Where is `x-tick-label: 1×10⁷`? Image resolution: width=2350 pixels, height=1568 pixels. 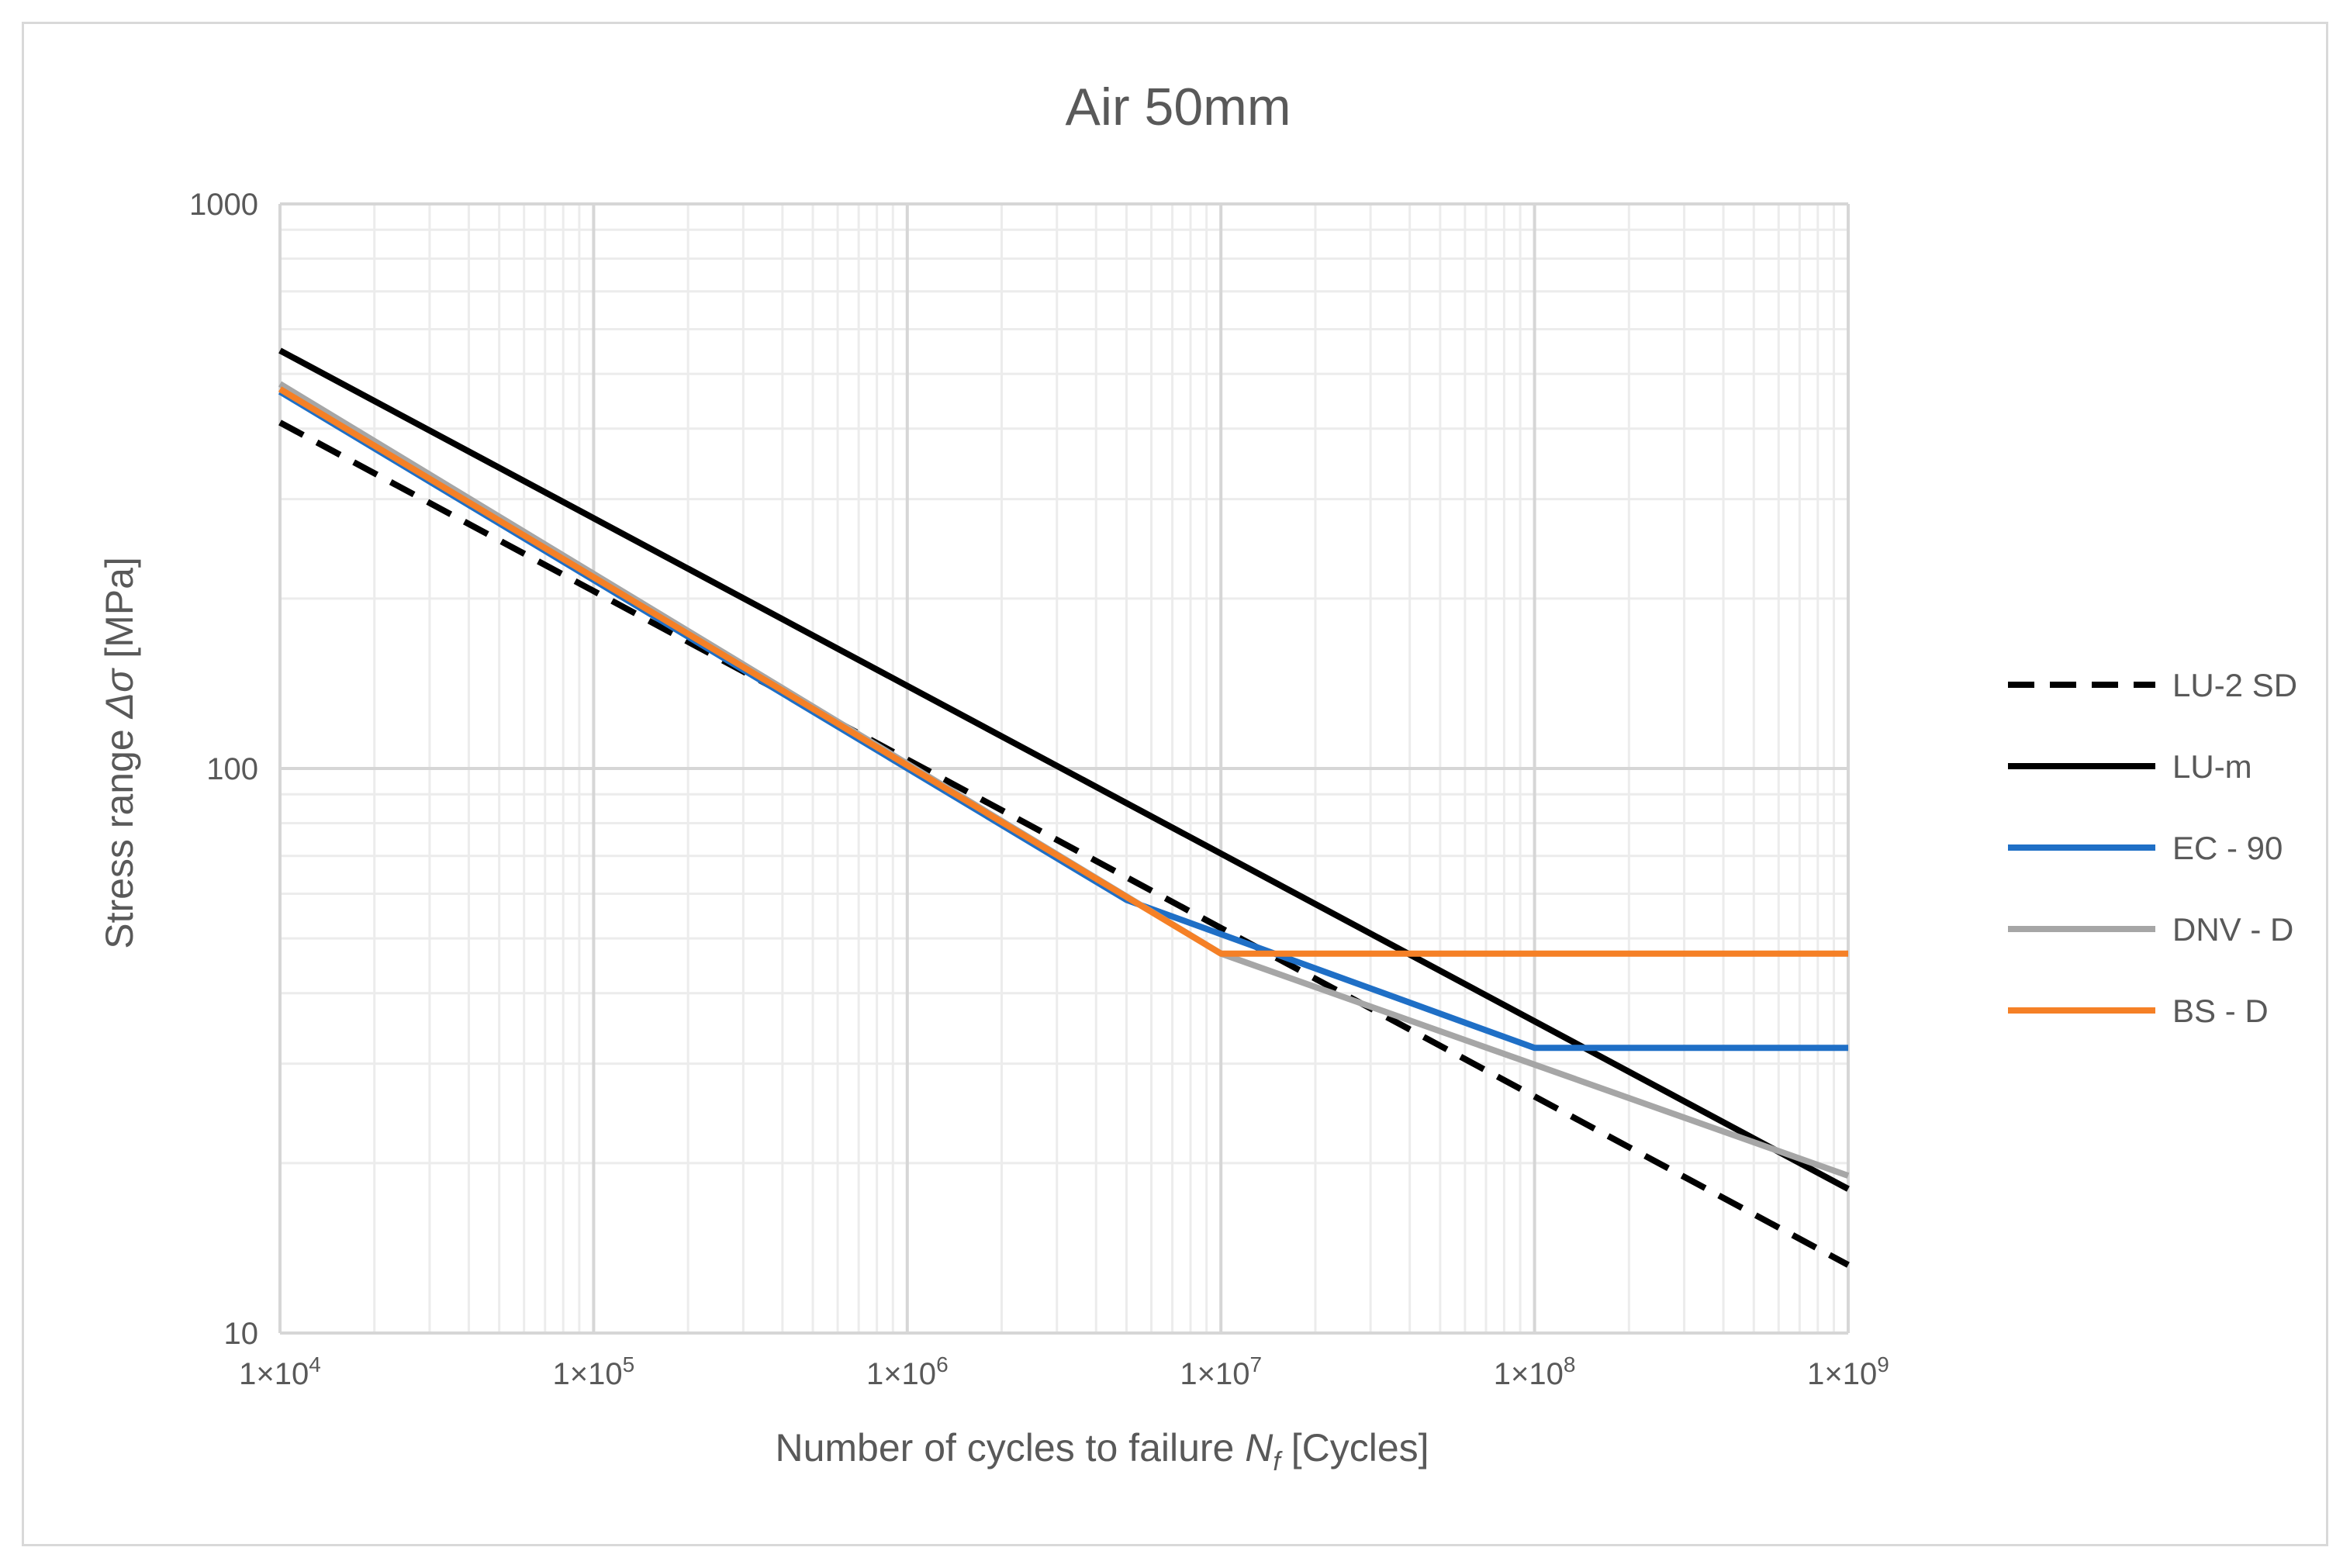
x-tick-label: 1×10⁷ is located at coordinates (1221, 1371).